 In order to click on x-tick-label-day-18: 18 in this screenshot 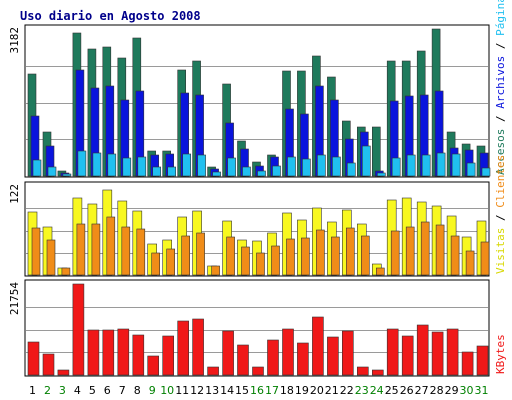, I will do `click(287, 390)`.